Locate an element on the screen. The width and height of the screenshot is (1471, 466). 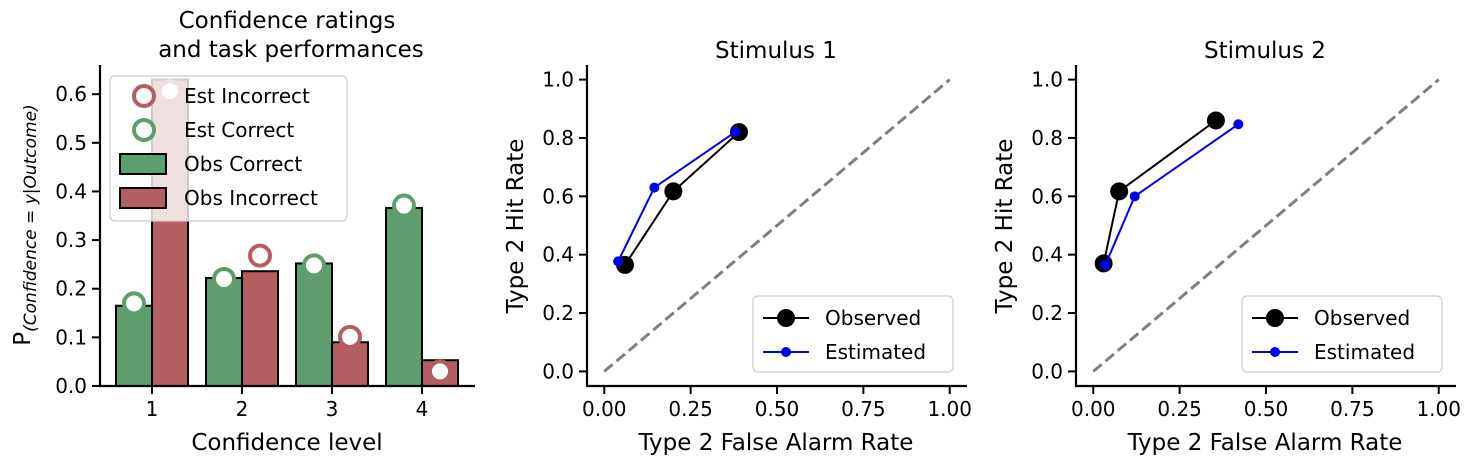
legend-swatch-obs-correct is located at coordinates (143, 164).